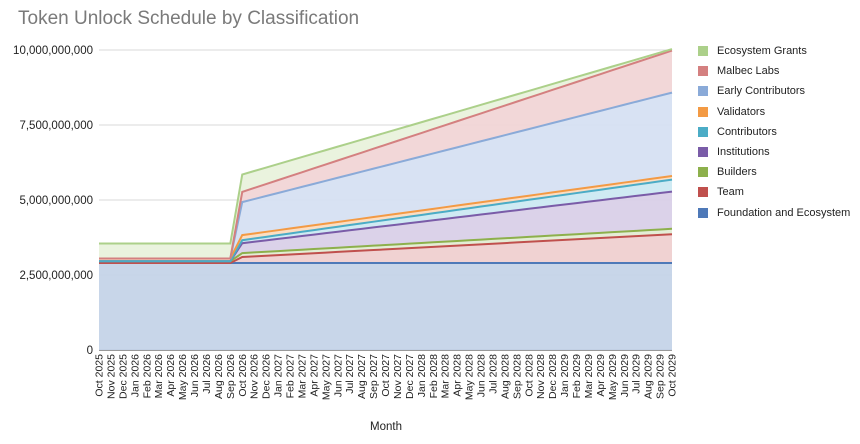 The width and height of the screenshot is (860, 444). What do you see at coordinates (649, 376) in the screenshot?
I see `x-tick-label: Aug 2029` at bounding box center [649, 376].